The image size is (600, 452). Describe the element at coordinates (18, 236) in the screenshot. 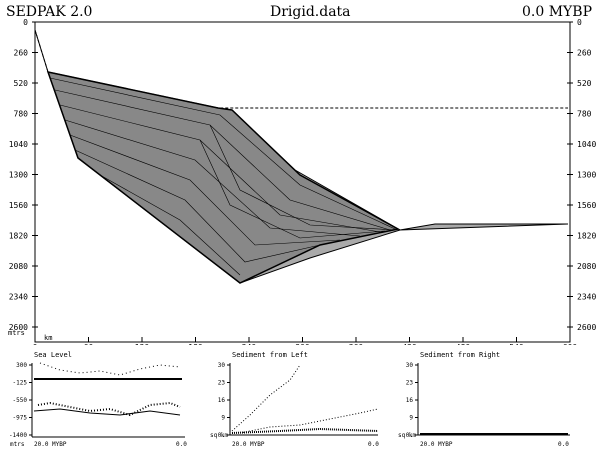

I see `y-tick-label-left: 1820` at that location.